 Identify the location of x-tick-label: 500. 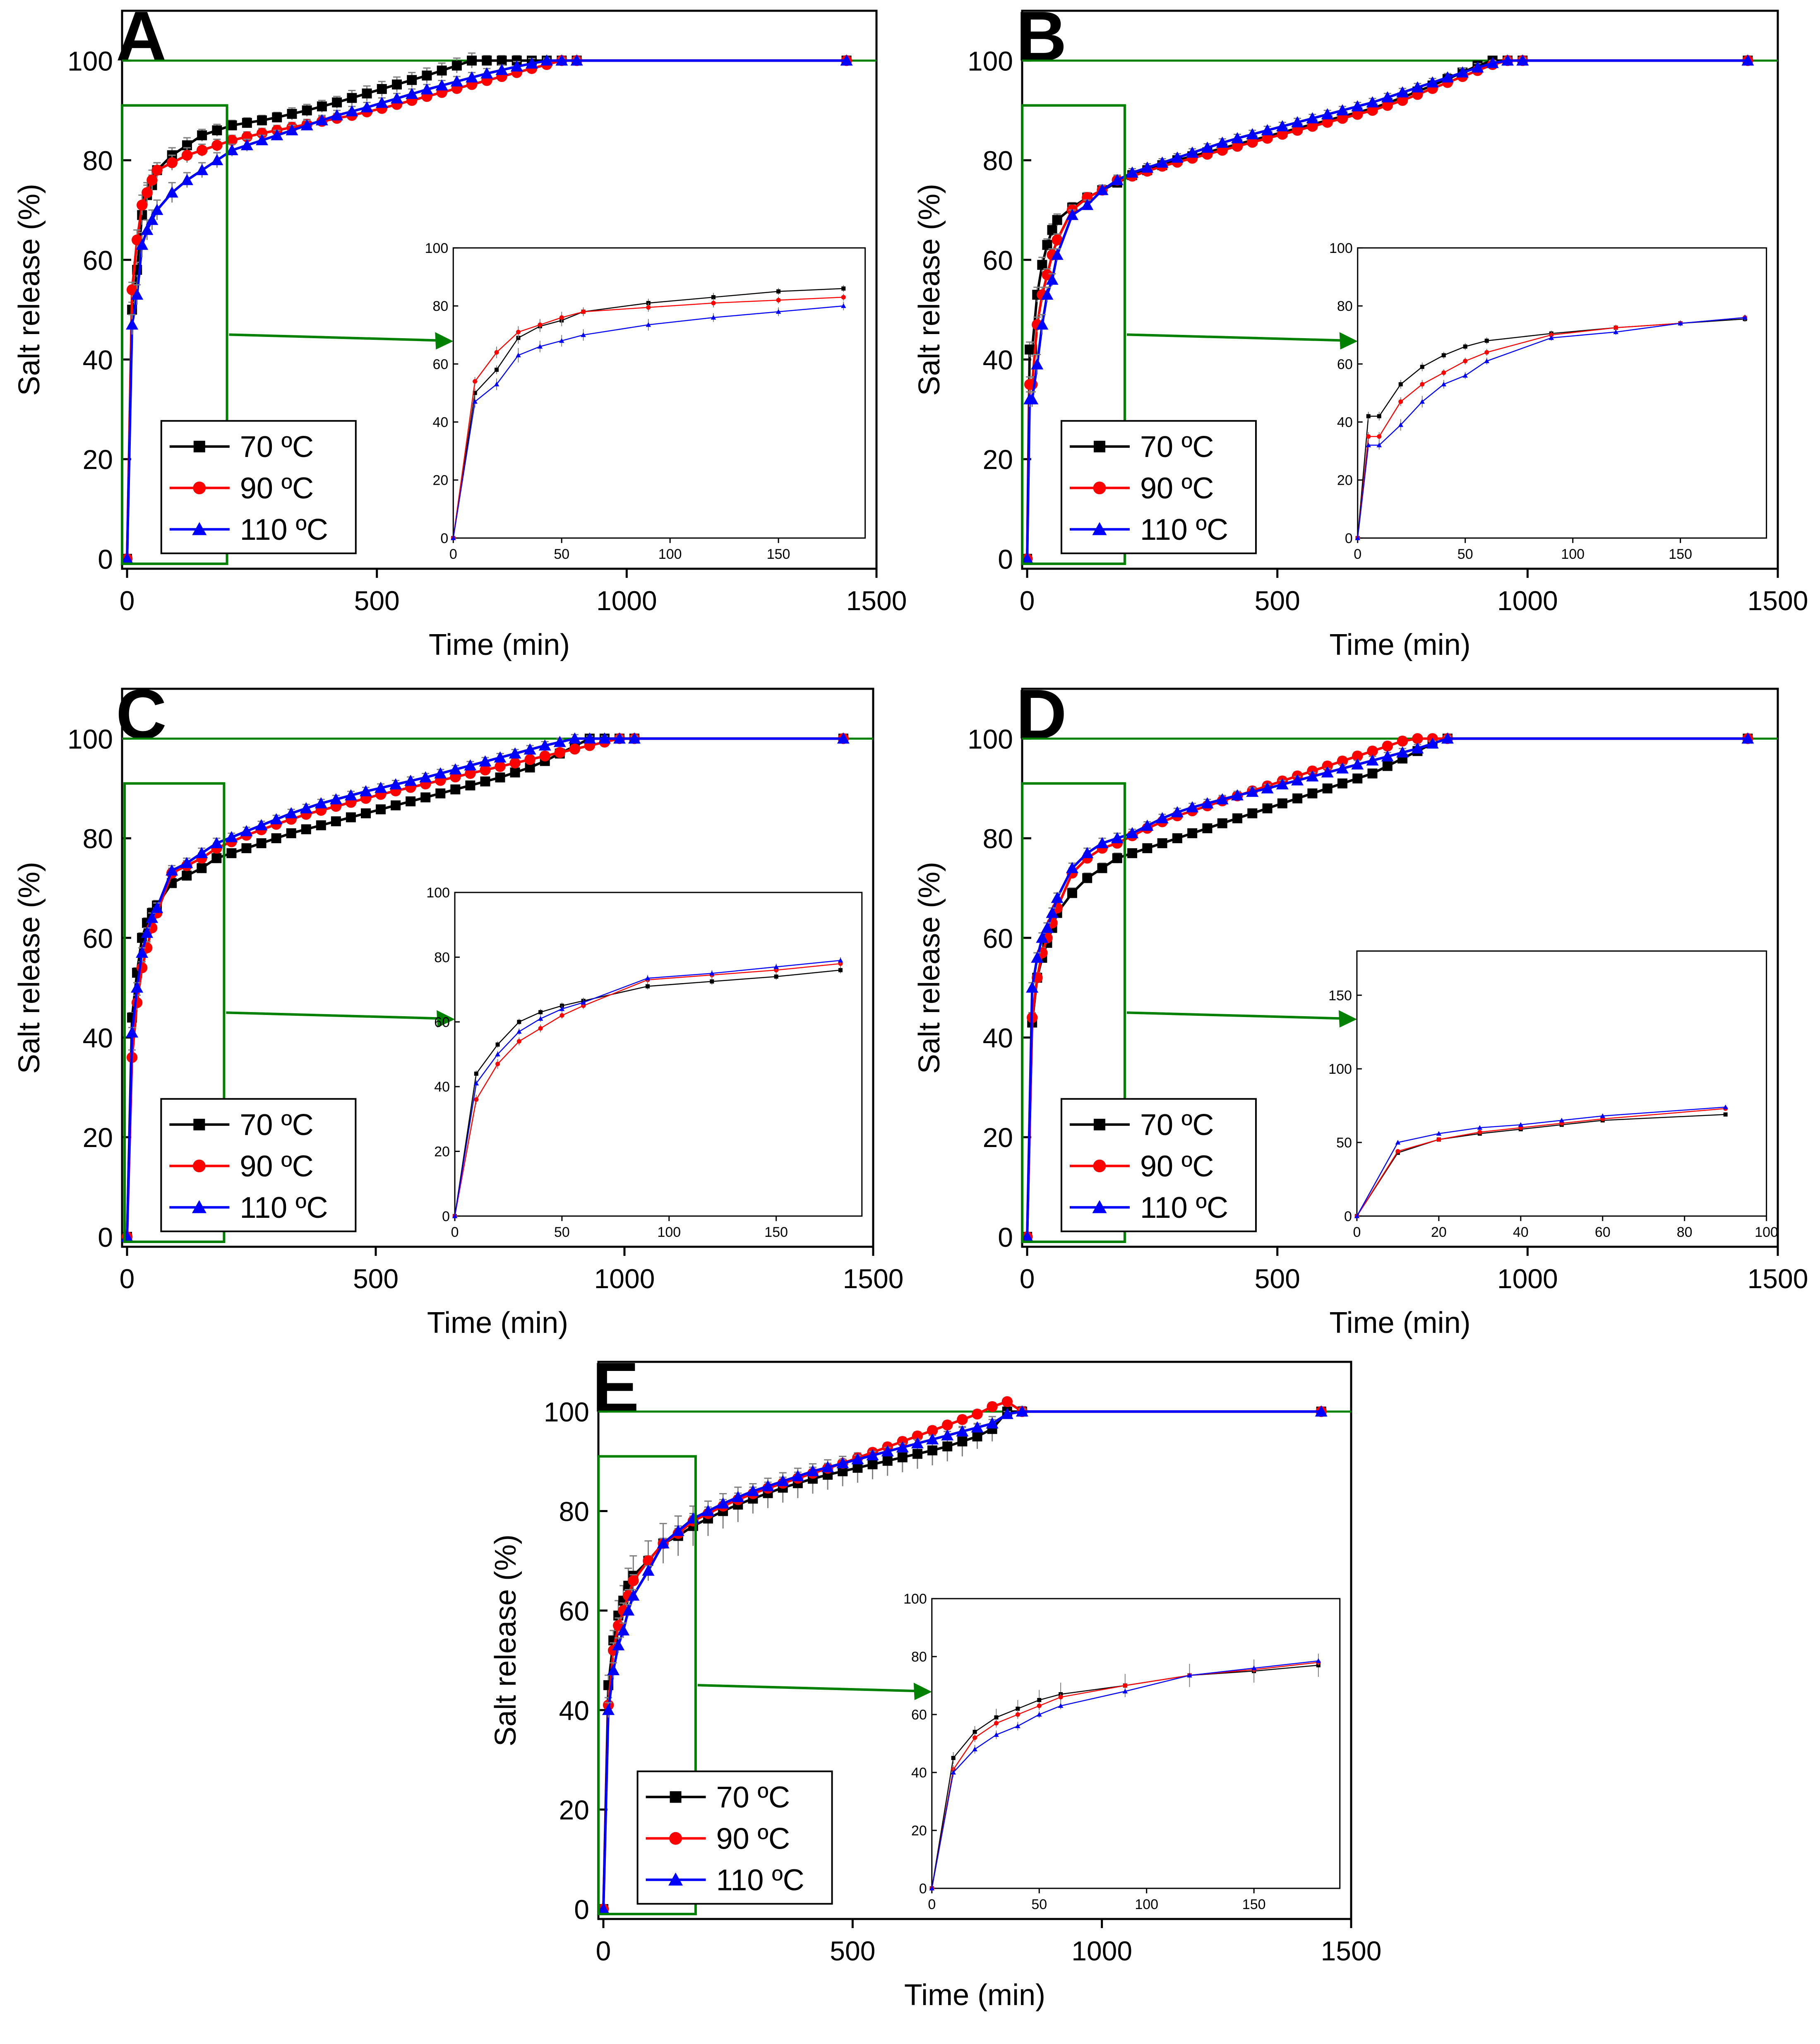
(376, 1278).